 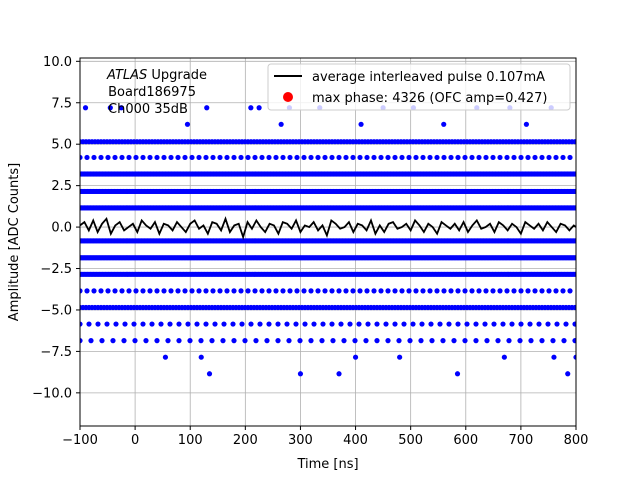 What do you see at coordinates (429, 98) in the screenshot?
I see `legend-label-max-phase: max phase: 4326 (OFC amp=0.427)` at bounding box center [429, 98].